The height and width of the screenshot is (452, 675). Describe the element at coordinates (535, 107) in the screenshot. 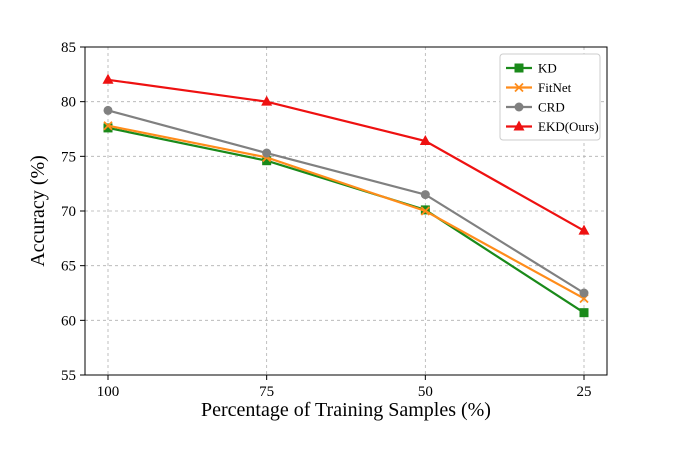

I see `legend-item-crd: CRD` at that location.